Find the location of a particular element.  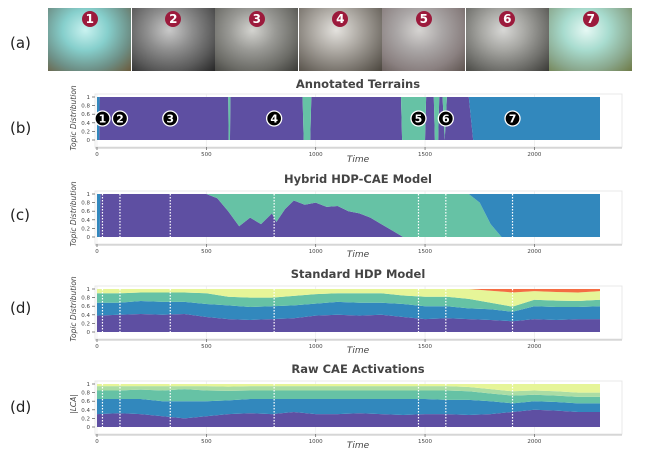

terrain-photo-6: 6 is located at coordinates (507, 39).